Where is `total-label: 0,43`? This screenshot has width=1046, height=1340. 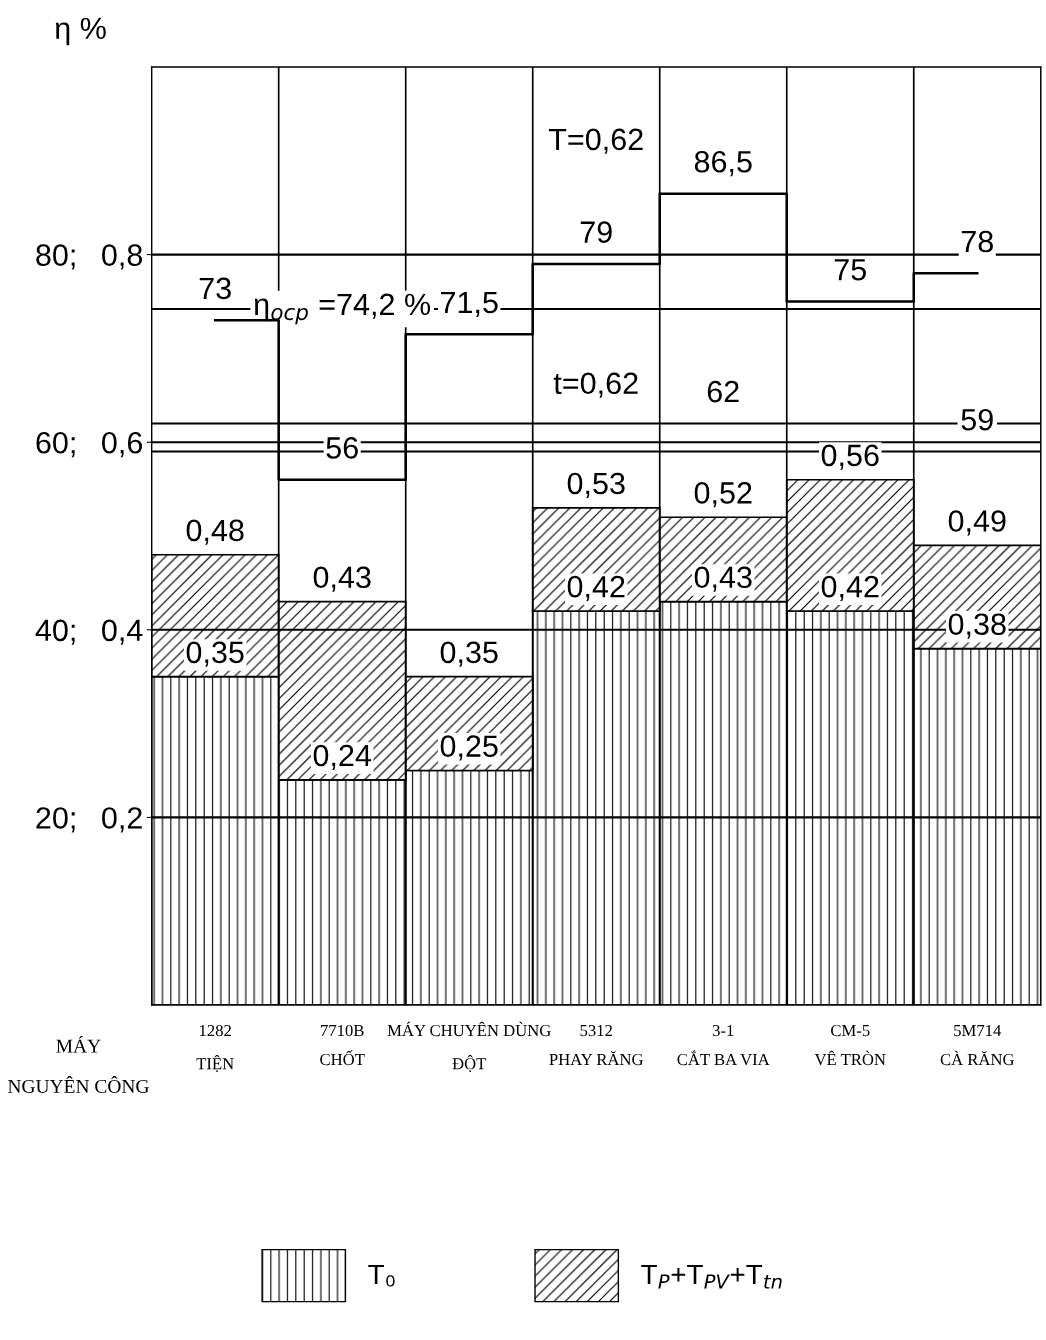
total-label: 0,43 is located at coordinates (342, 579).